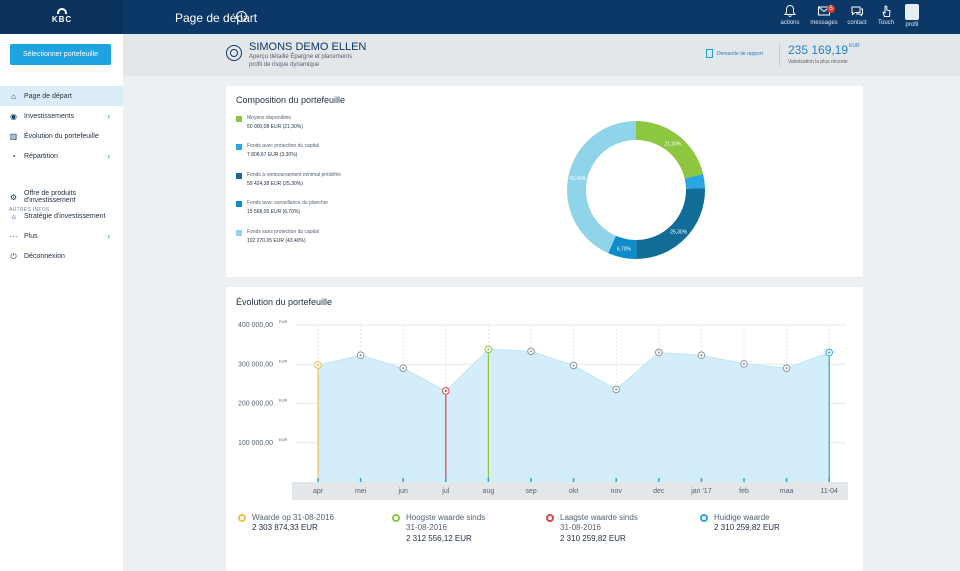 The width and height of the screenshot is (960, 571). I want to click on section-title: AUTRES INFOS, so click(29, 210).